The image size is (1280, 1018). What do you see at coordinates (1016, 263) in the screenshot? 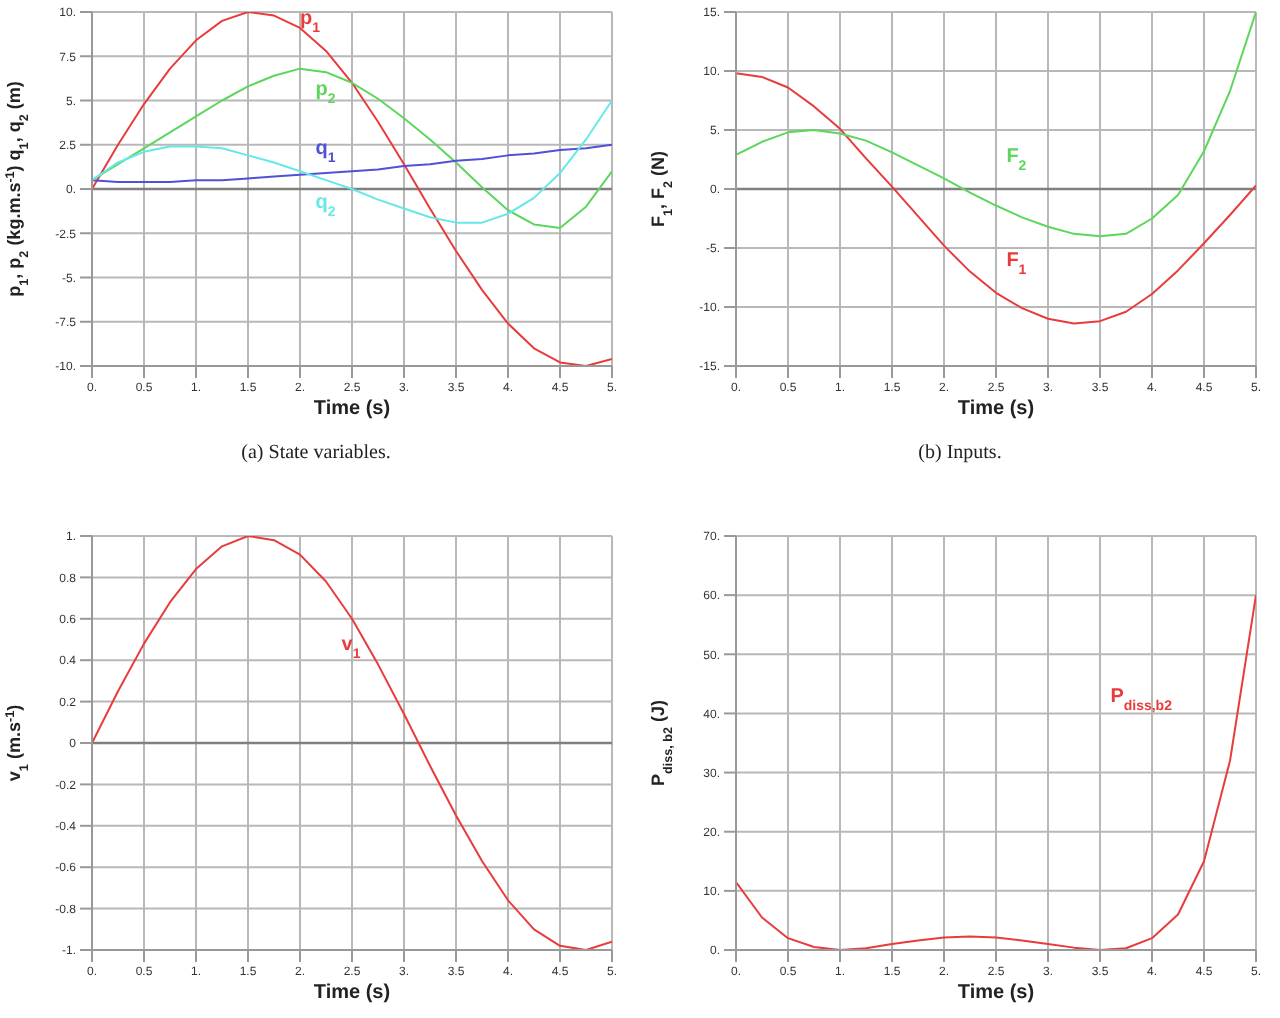
I see `series-label: F$_{1}$` at bounding box center [1016, 263].